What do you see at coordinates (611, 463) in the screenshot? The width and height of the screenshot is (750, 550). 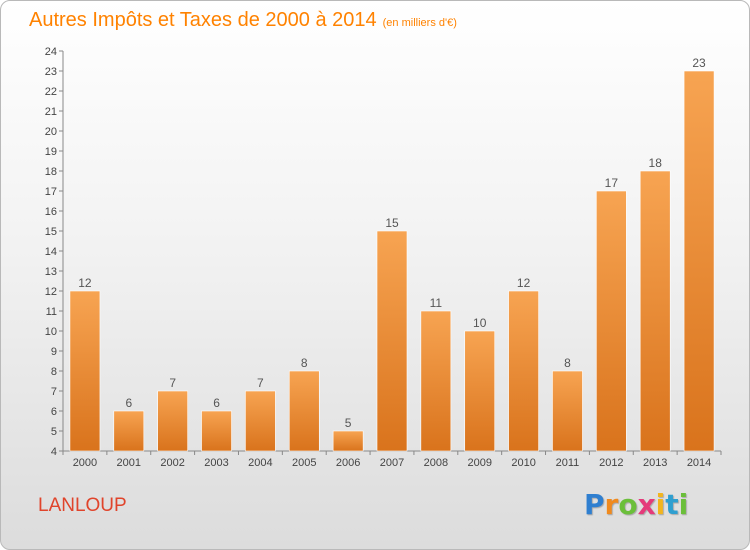 I see `x-tick-label: 2012` at bounding box center [611, 463].